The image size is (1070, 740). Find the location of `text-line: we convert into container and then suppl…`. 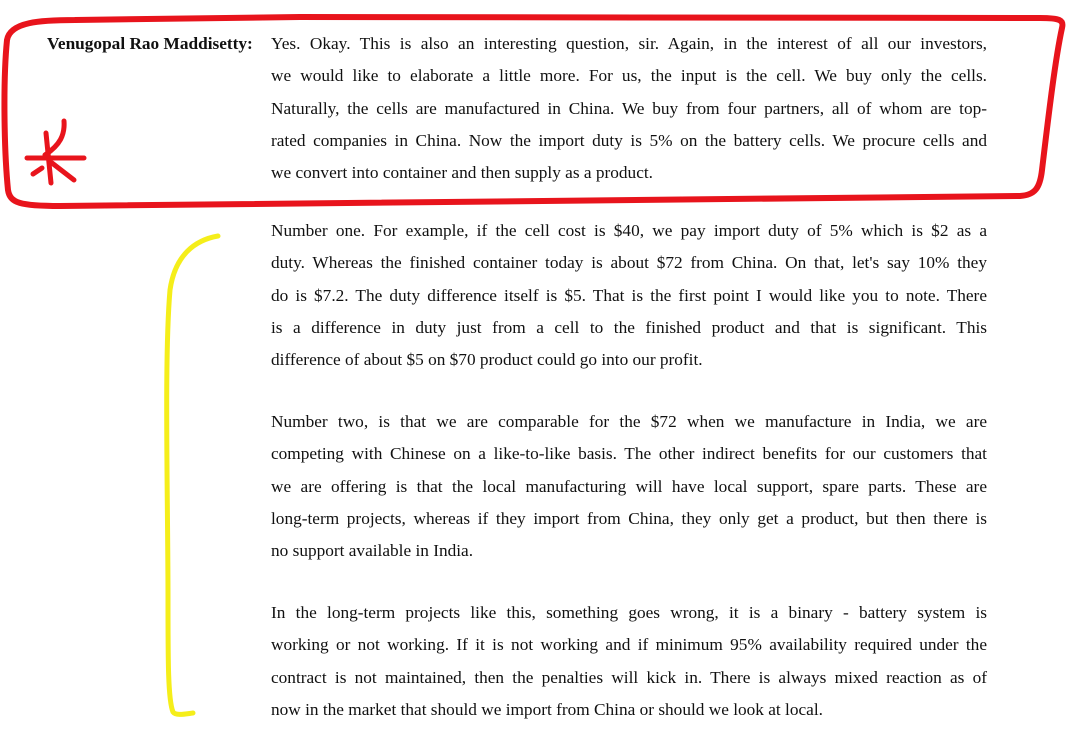

text-line: we convert into container and then suppl… is located at coordinates (462, 173).